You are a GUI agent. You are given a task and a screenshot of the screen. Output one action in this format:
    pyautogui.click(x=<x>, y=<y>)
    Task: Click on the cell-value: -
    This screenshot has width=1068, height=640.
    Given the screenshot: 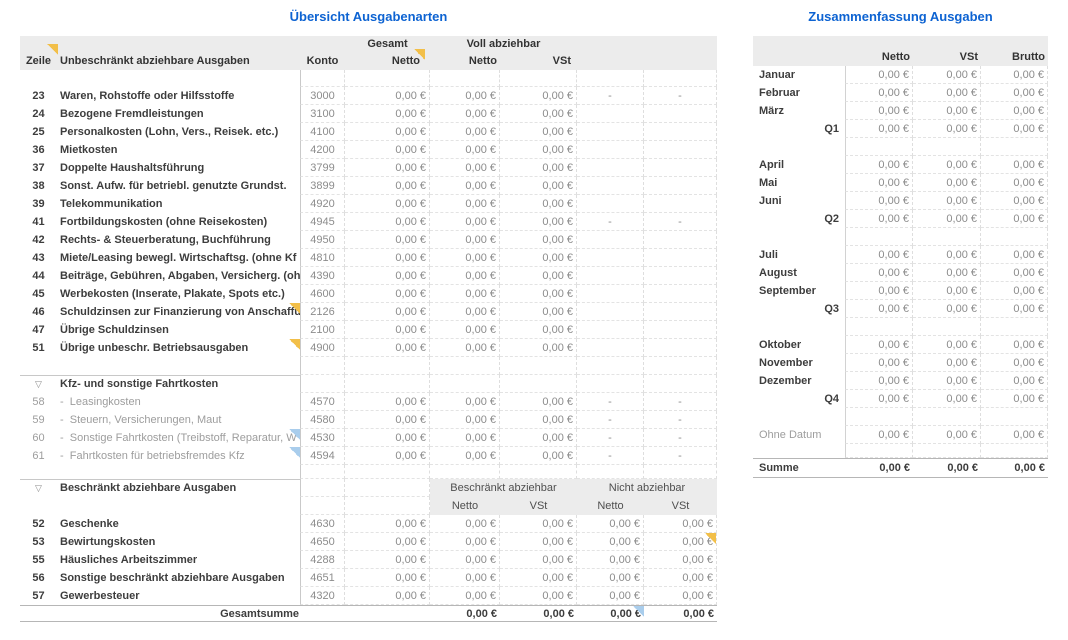 What is the action you would take?
    pyautogui.click(x=610, y=402)
    